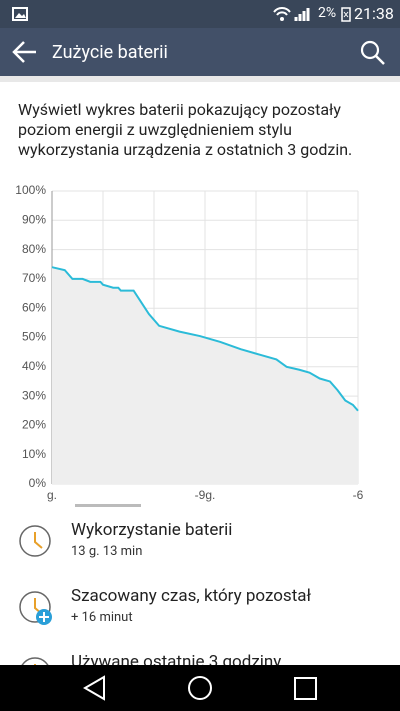 The width and height of the screenshot is (400, 711). I want to click on scroll-indicator, so click(108, 505).